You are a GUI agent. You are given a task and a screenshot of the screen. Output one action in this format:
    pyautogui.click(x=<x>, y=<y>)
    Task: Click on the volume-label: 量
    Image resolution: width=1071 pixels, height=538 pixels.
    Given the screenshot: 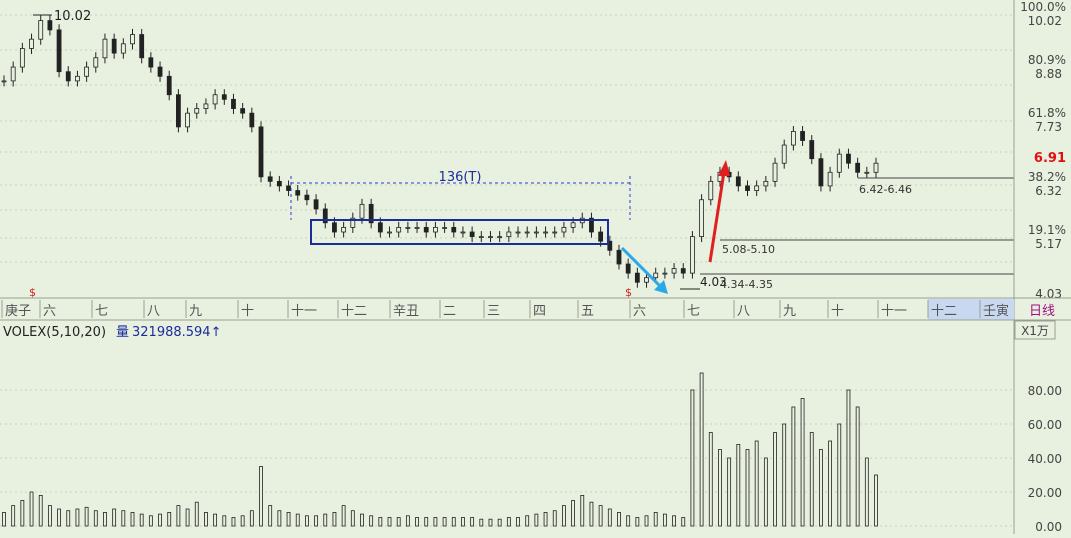 What is the action you would take?
    pyautogui.click(x=122, y=332)
    